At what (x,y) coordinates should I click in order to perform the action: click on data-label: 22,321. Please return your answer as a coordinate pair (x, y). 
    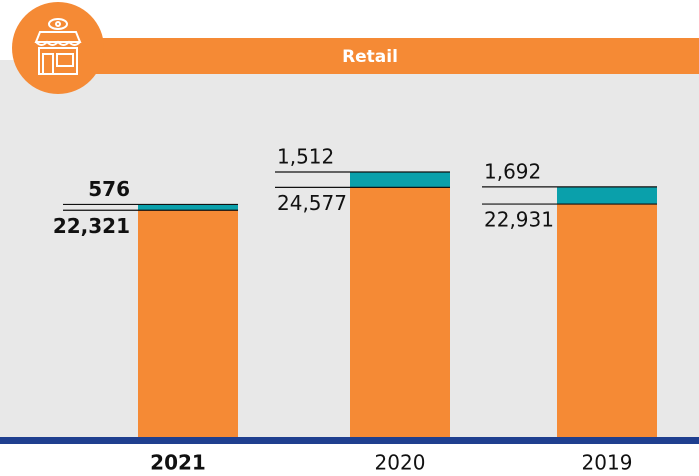
    Looking at the image, I should click on (91, 226).